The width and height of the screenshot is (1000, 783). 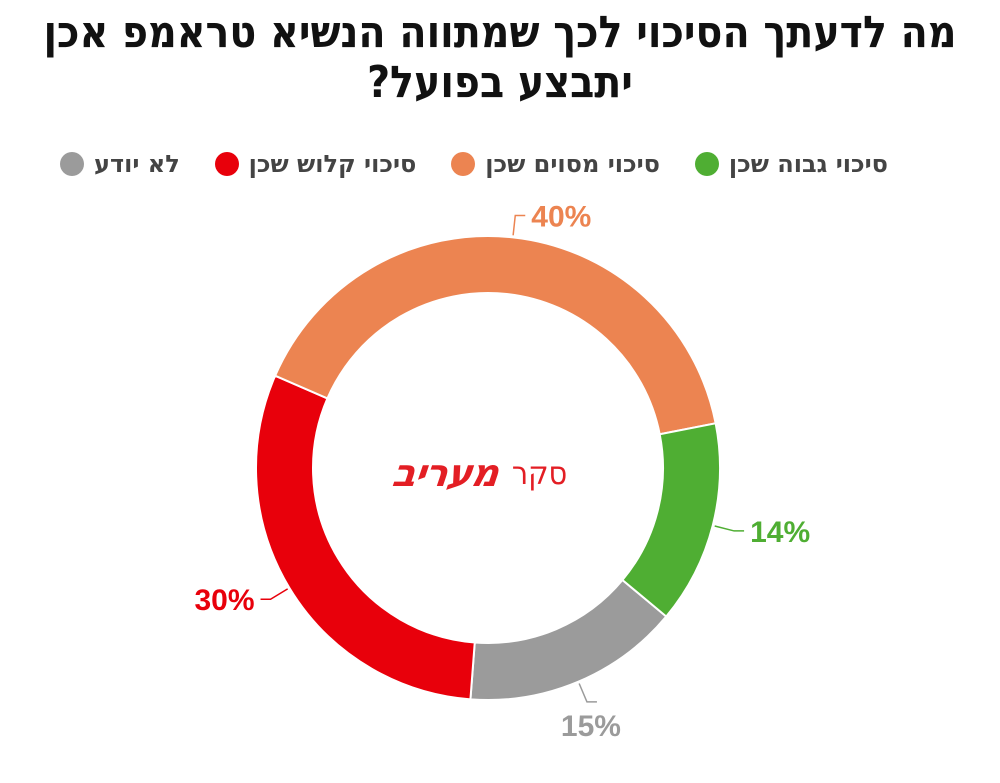 I want to click on slice-slim-chance, so click(x=365, y=537).